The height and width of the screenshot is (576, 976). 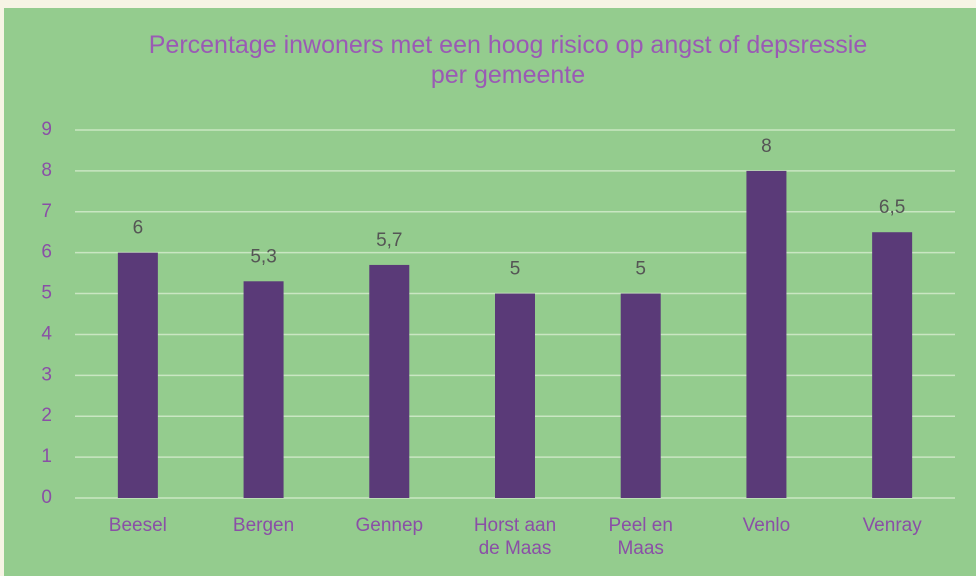 I want to click on y-tick-label: 2, so click(x=46, y=415).